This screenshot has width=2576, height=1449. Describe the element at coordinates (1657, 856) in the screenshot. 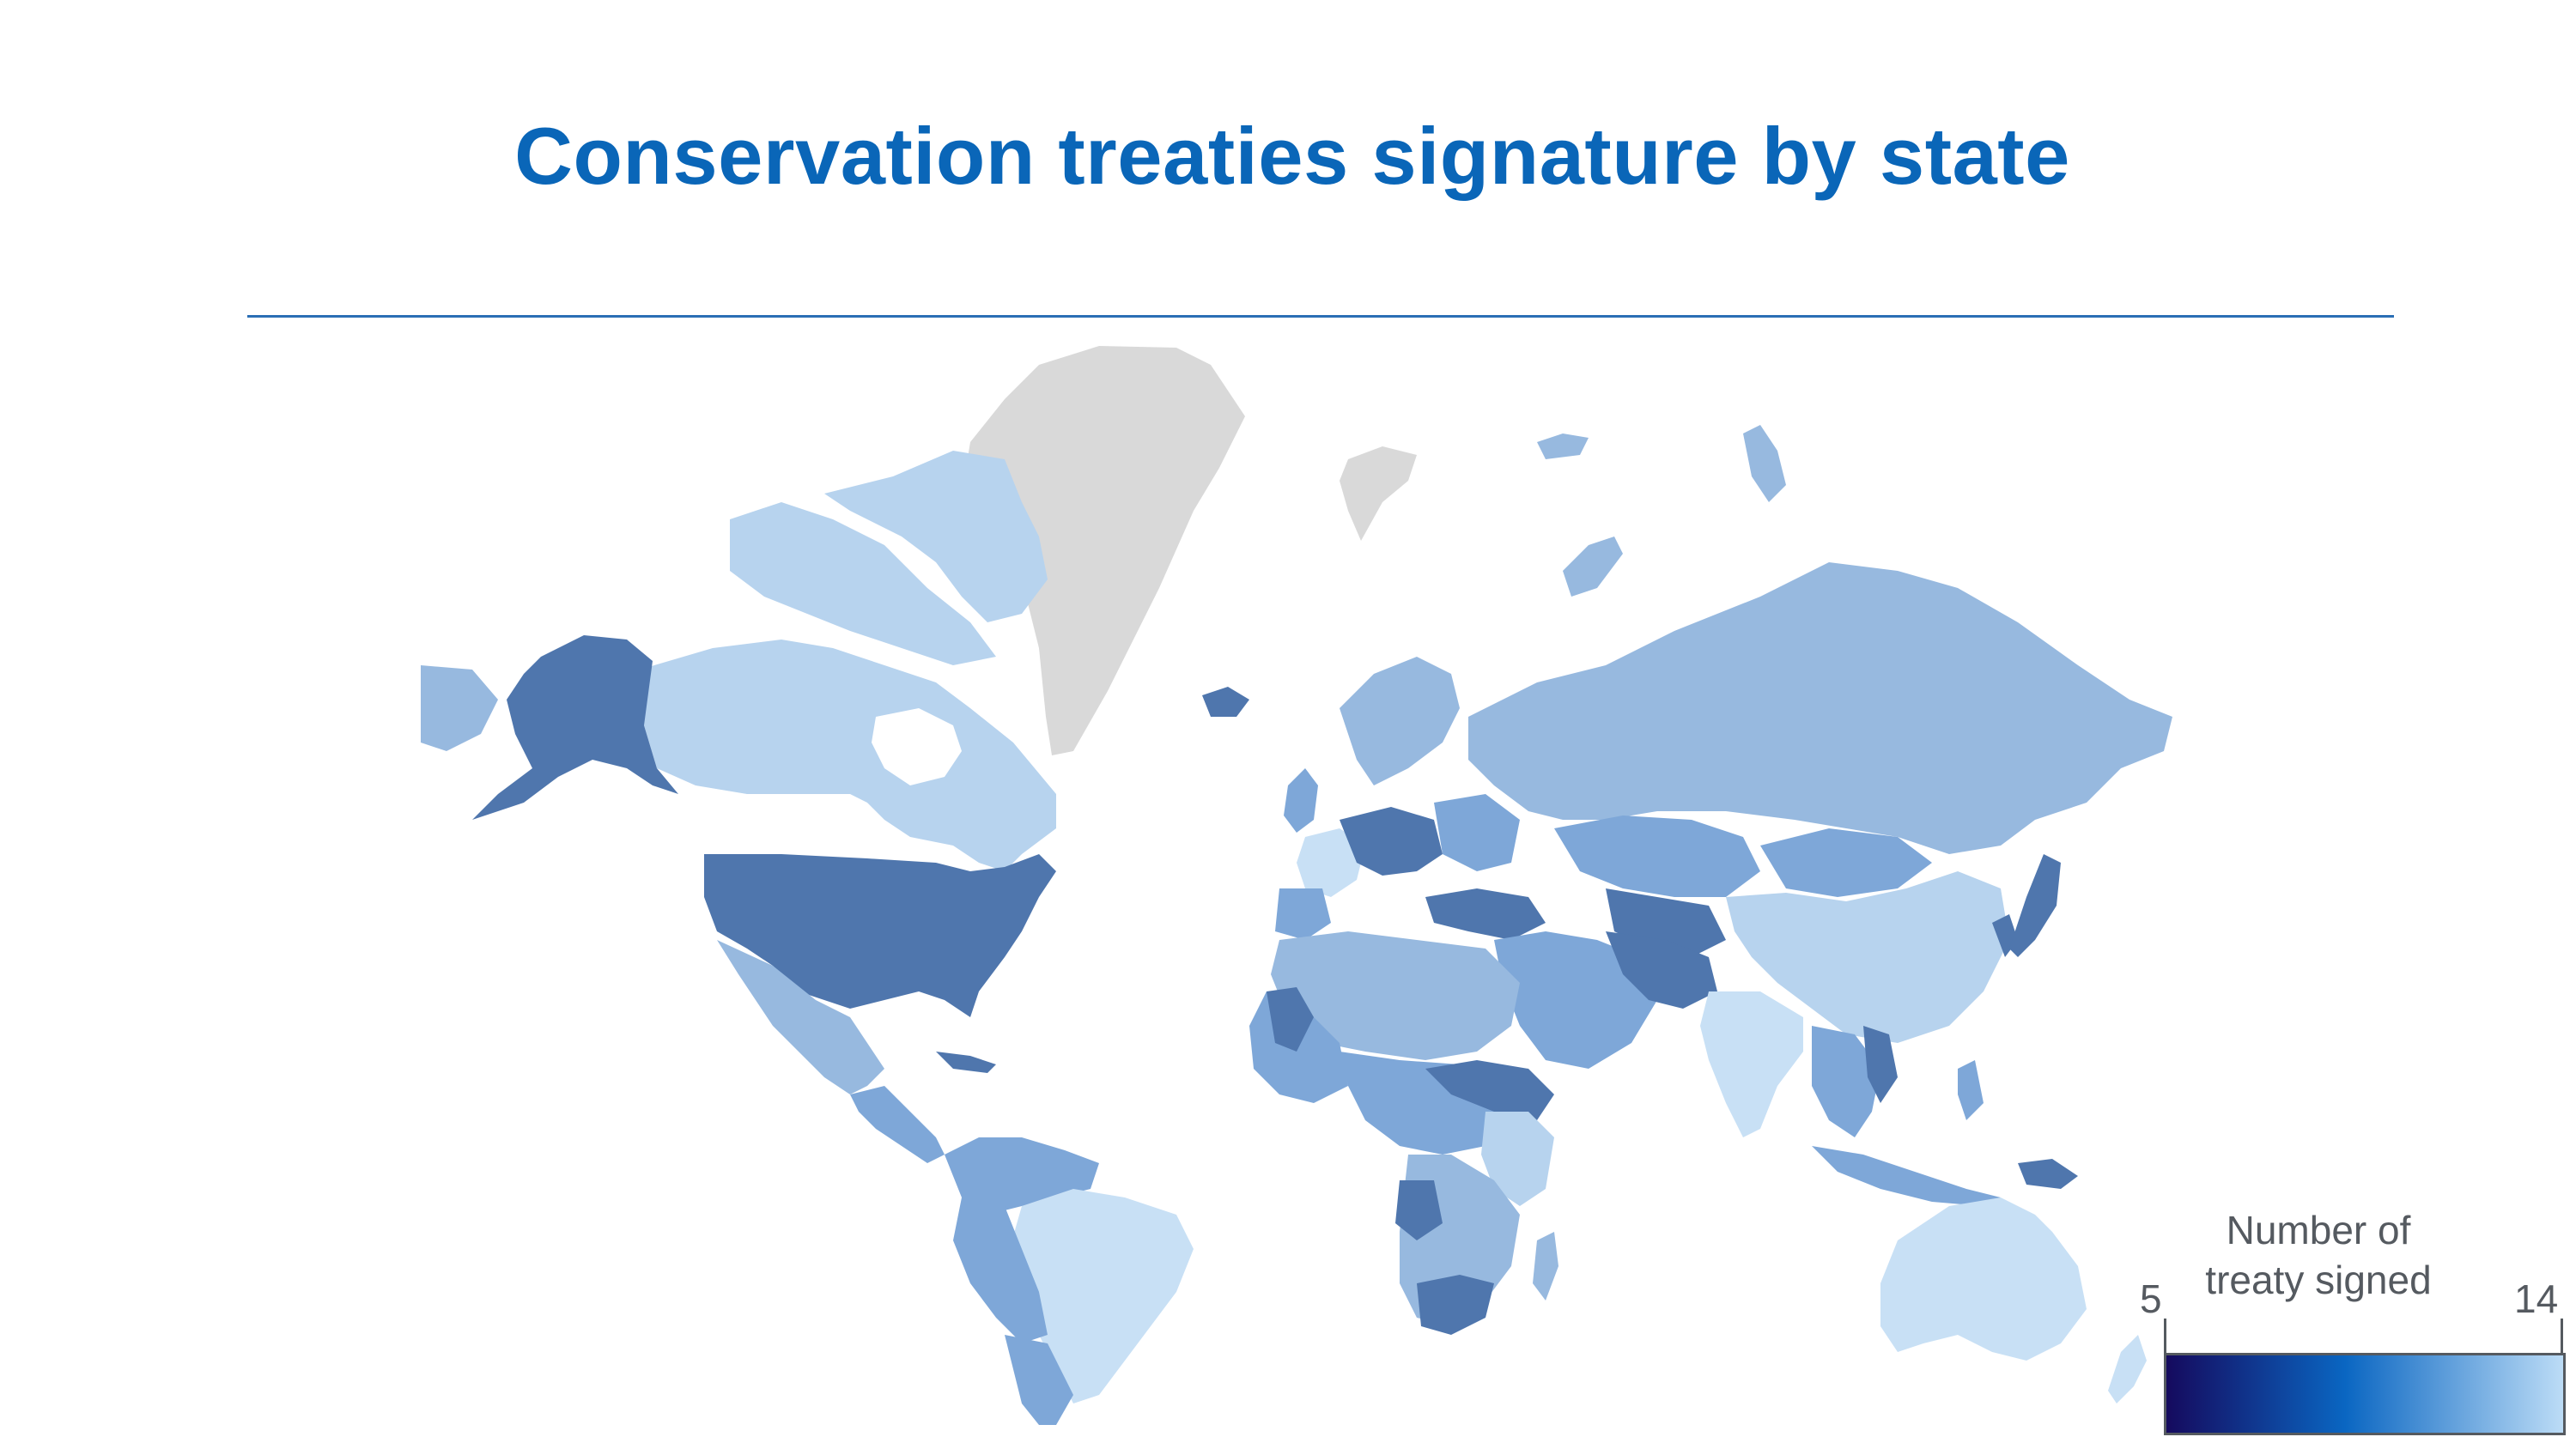

I see `region-kazakhstan` at that location.